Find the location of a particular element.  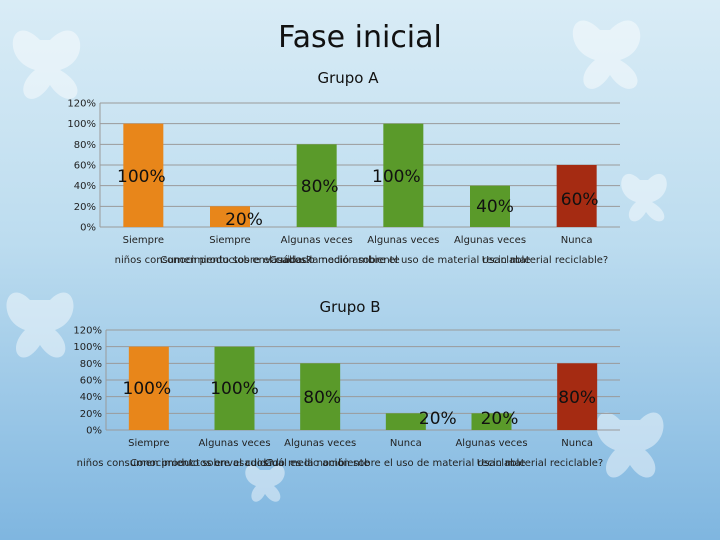

chart-title: Grupo B is located at coordinates (349, 307).